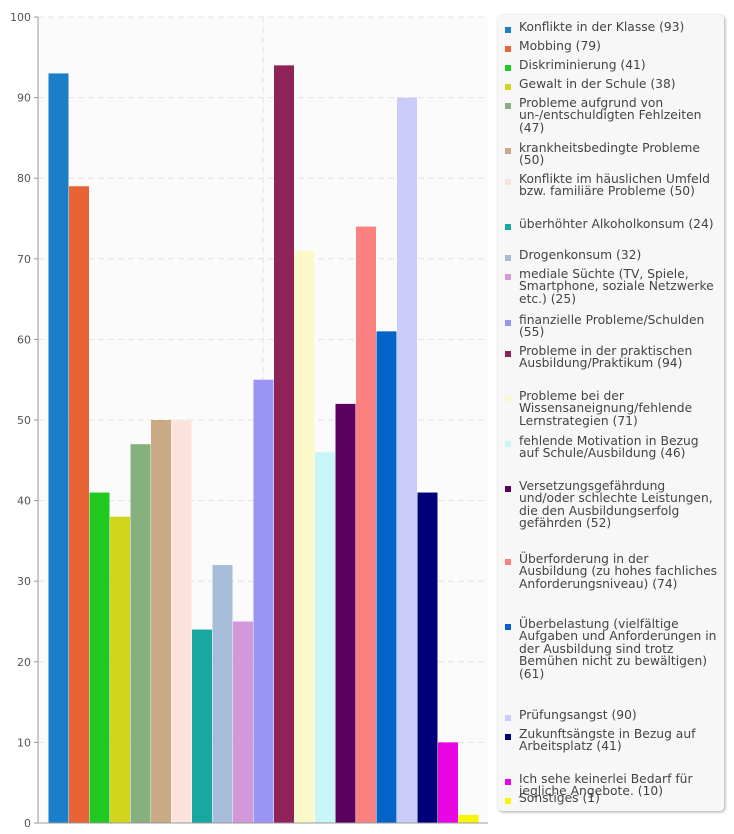  What do you see at coordinates (580, 255) in the screenshot?
I see `legend-label: Drogenkonsum (32)` at bounding box center [580, 255].